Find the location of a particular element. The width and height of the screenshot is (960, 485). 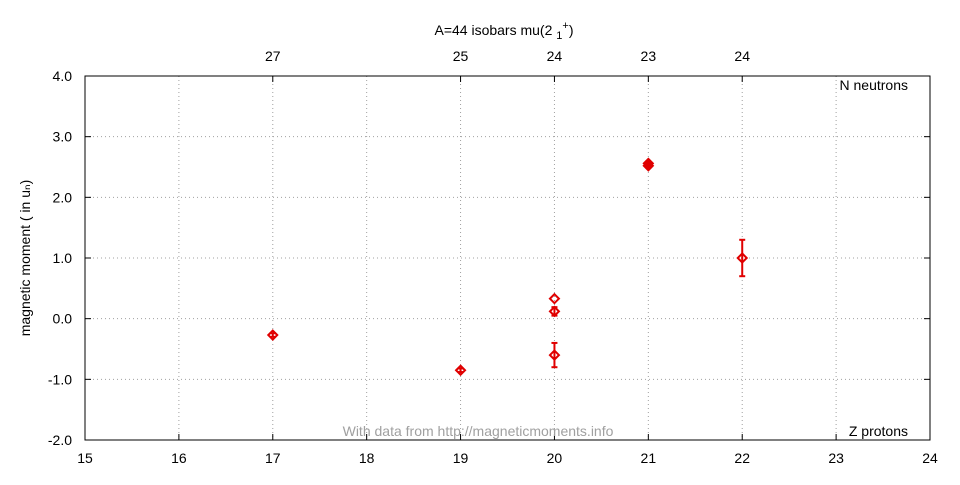

x-tick-label: 22 is located at coordinates (742, 458).